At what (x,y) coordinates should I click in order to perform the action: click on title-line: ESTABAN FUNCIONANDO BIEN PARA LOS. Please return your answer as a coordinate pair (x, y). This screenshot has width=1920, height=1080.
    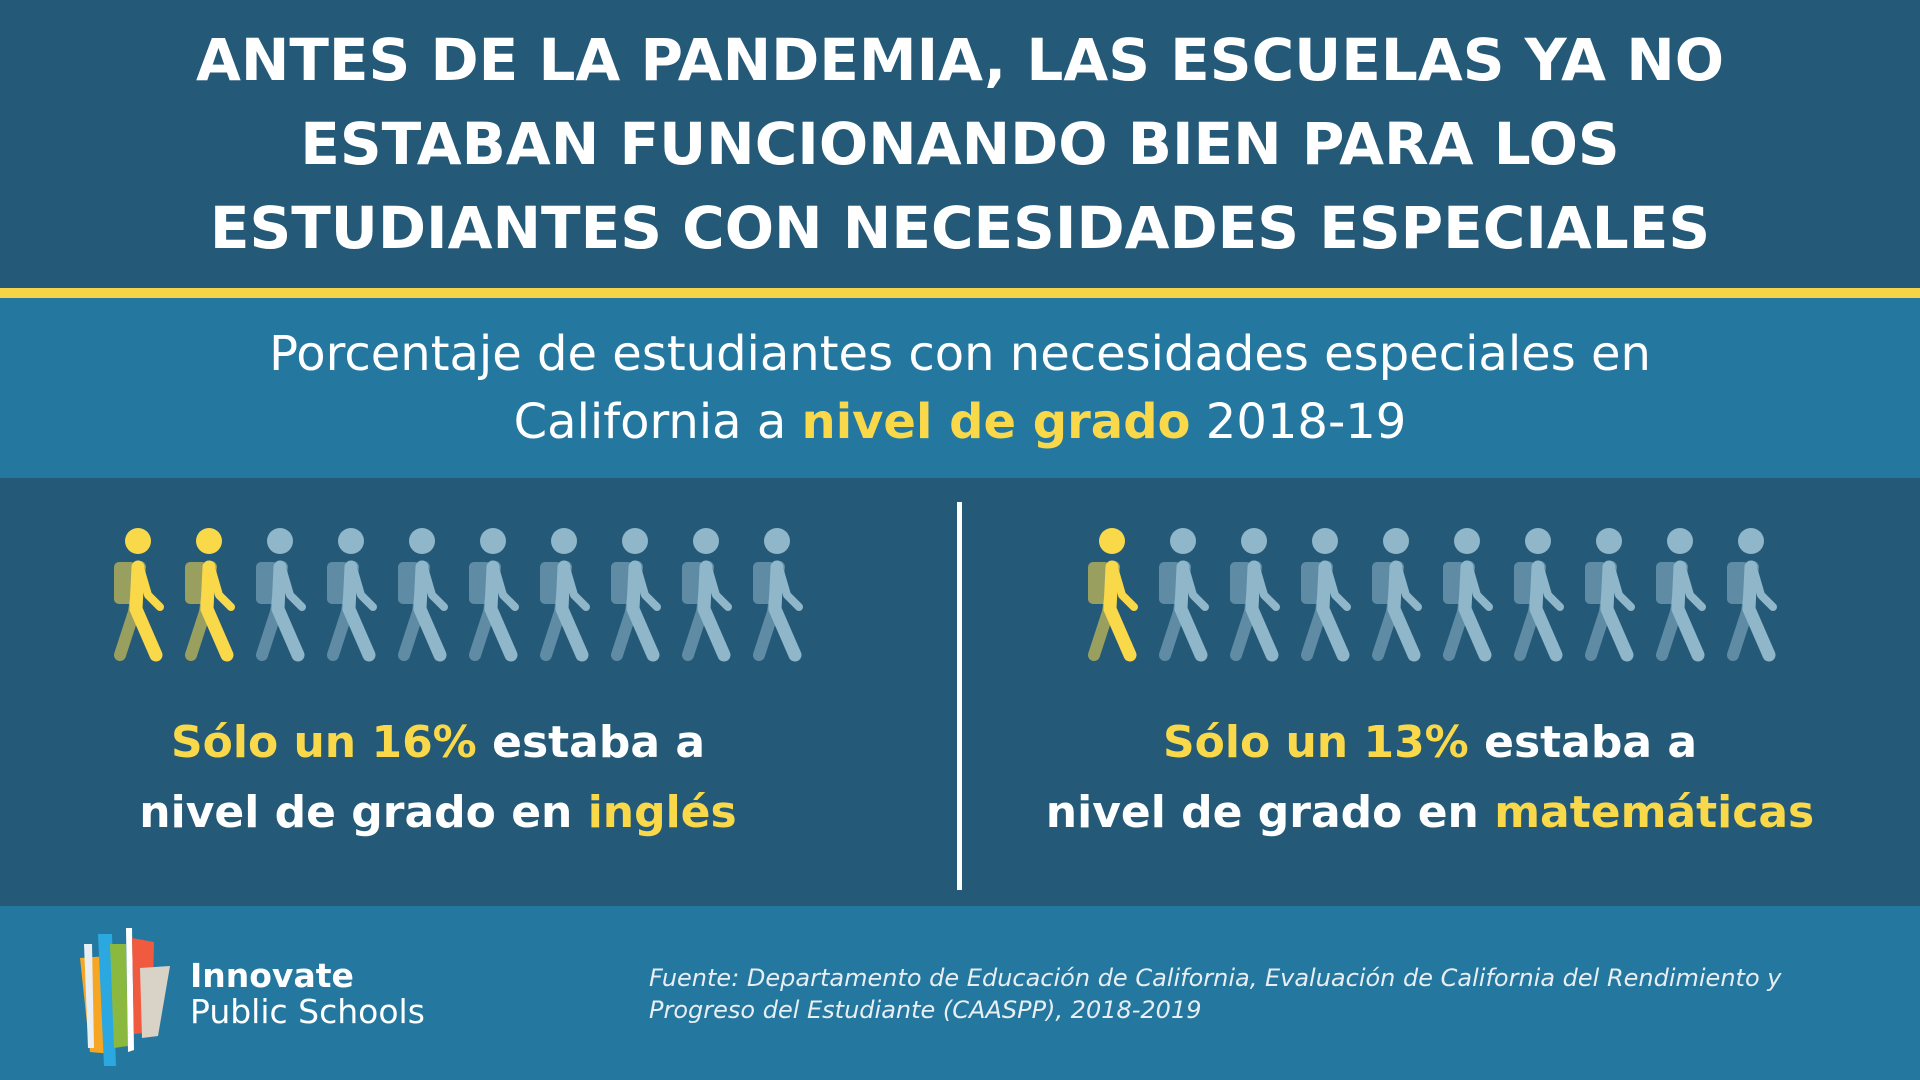
    Looking at the image, I should click on (960, 144).